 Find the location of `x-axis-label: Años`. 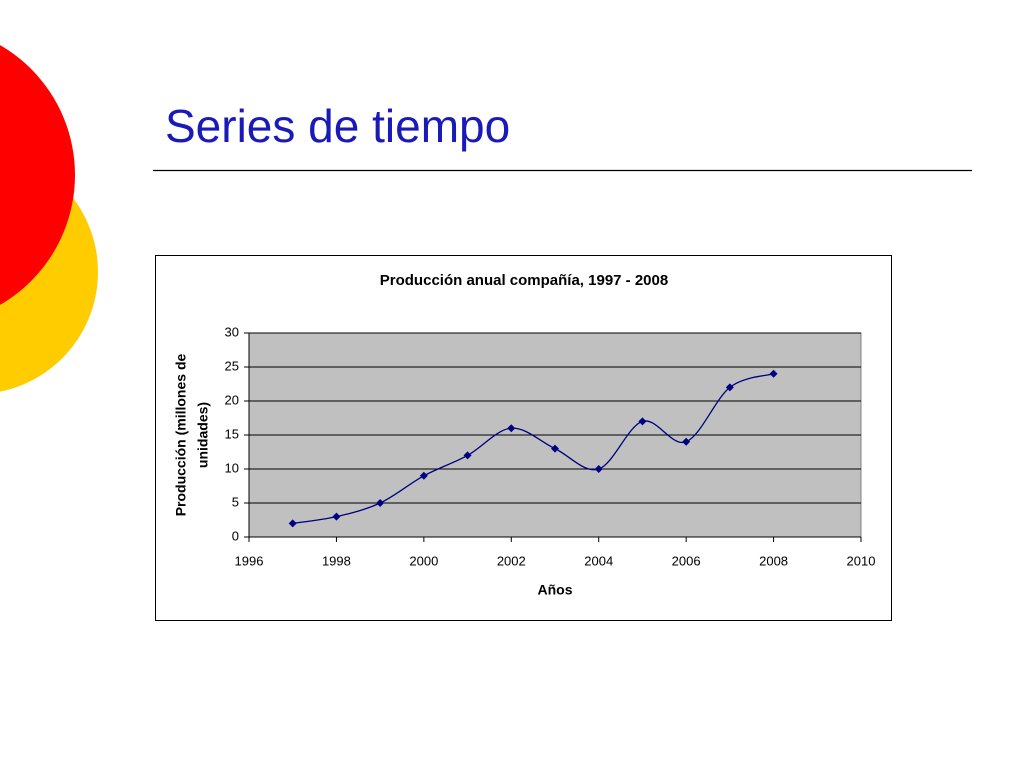

x-axis-label: Años is located at coordinates (555, 590).